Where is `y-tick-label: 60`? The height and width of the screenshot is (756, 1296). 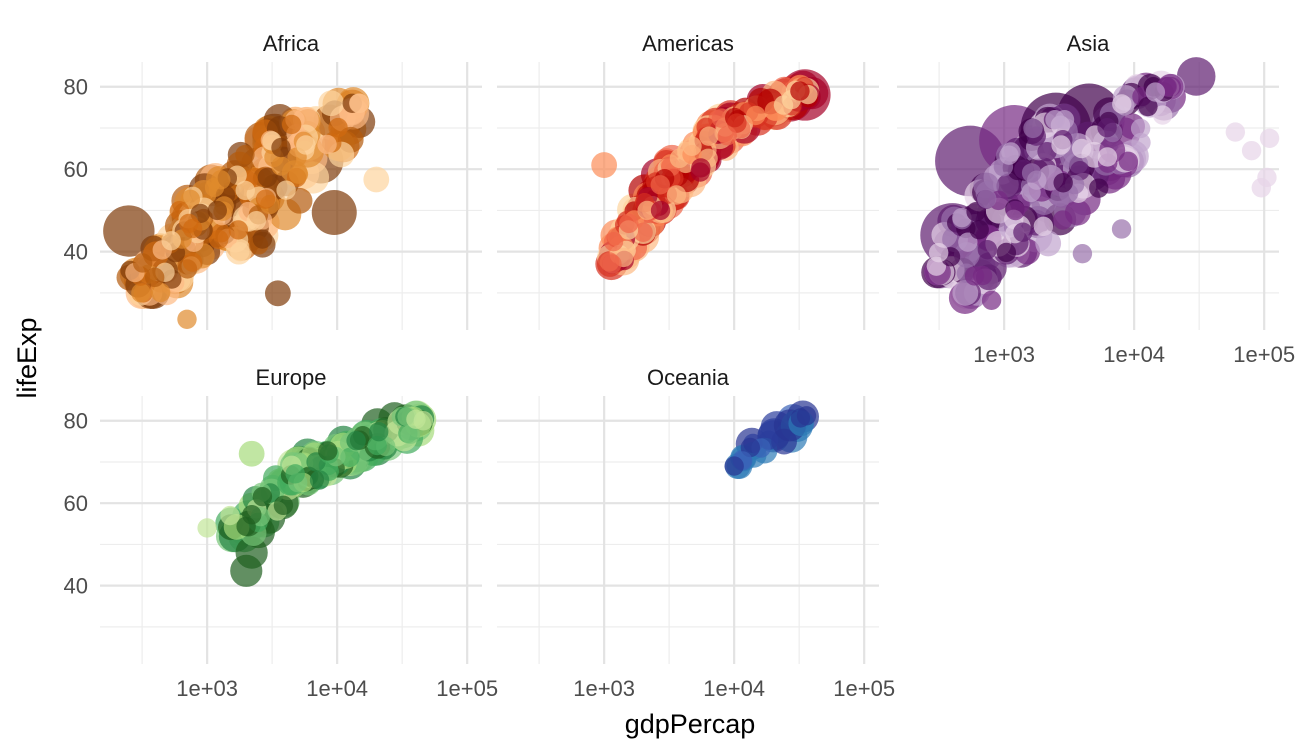 y-tick-label: 60 is located at coordinates (76, 503).